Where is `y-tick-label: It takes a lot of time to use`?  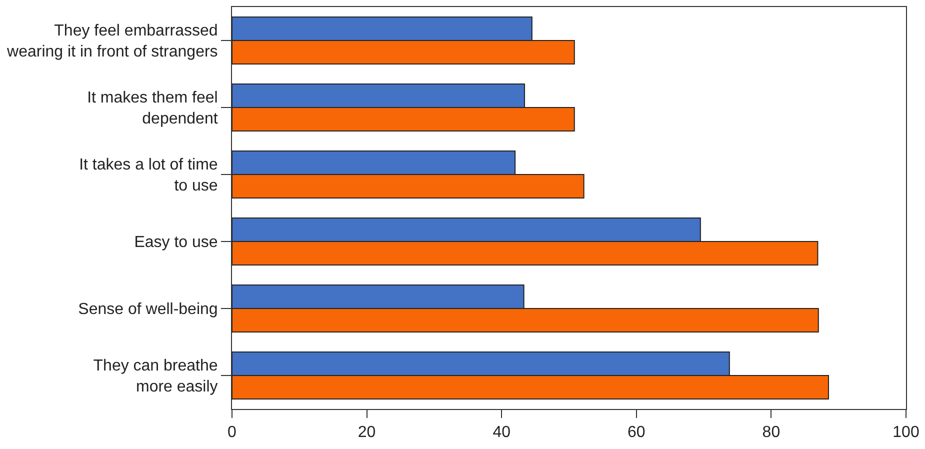
y-tick-label: It takes a lot of time to use is located at coordinates (148, 175).